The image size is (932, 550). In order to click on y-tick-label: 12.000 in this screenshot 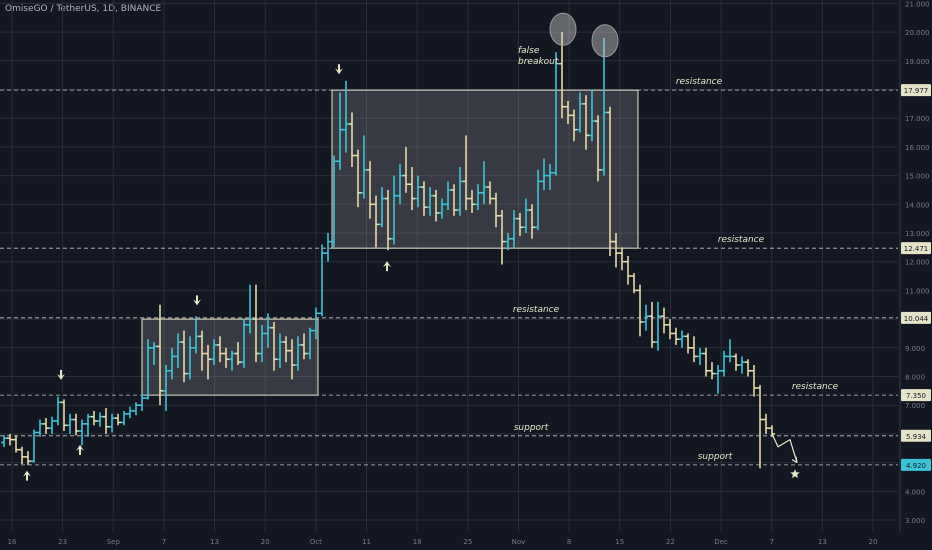, I will do `click(917, 263)`.